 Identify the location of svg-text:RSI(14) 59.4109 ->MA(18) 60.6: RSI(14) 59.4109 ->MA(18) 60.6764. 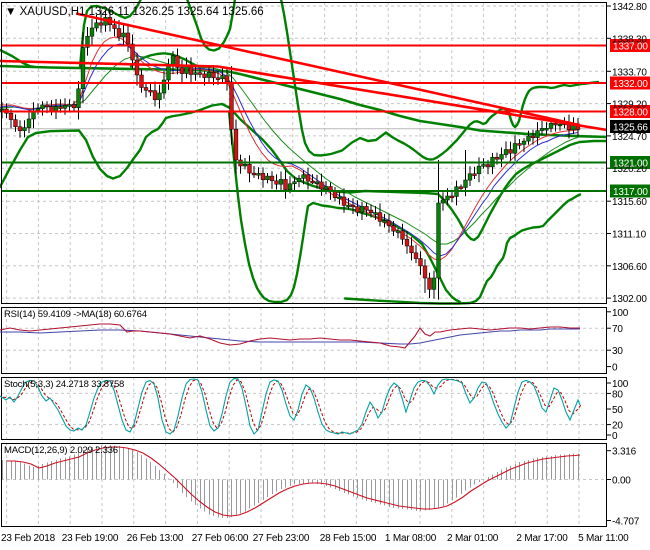
(75, 314).